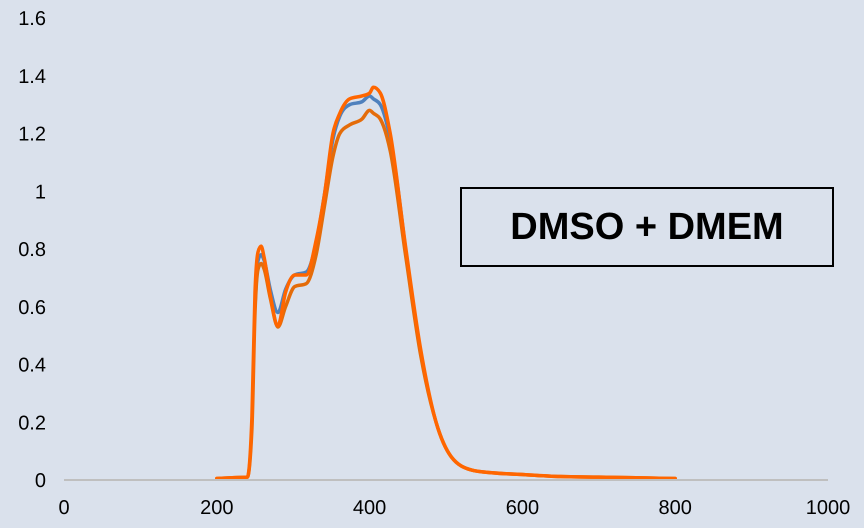  I want to click on x-tick-label: 1000, so click(828, 508).